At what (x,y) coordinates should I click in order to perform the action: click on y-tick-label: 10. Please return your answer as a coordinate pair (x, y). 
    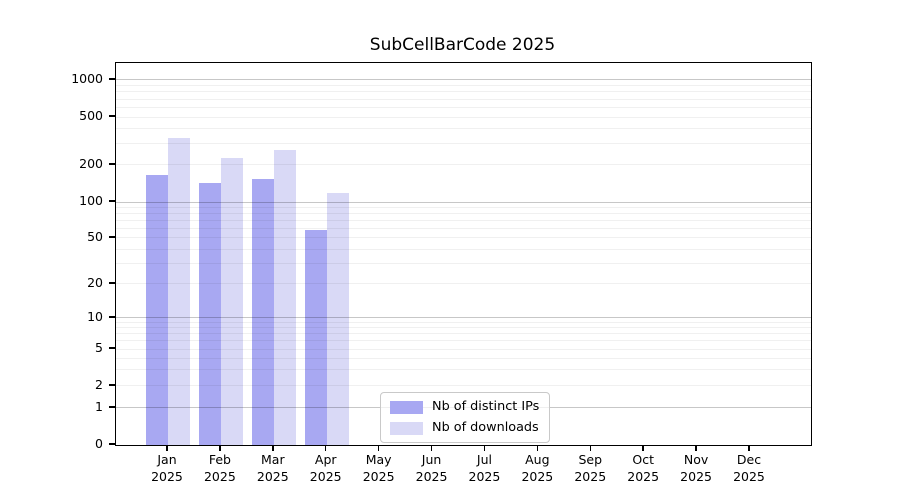
    Looking at the image, I should click on (95, 316).